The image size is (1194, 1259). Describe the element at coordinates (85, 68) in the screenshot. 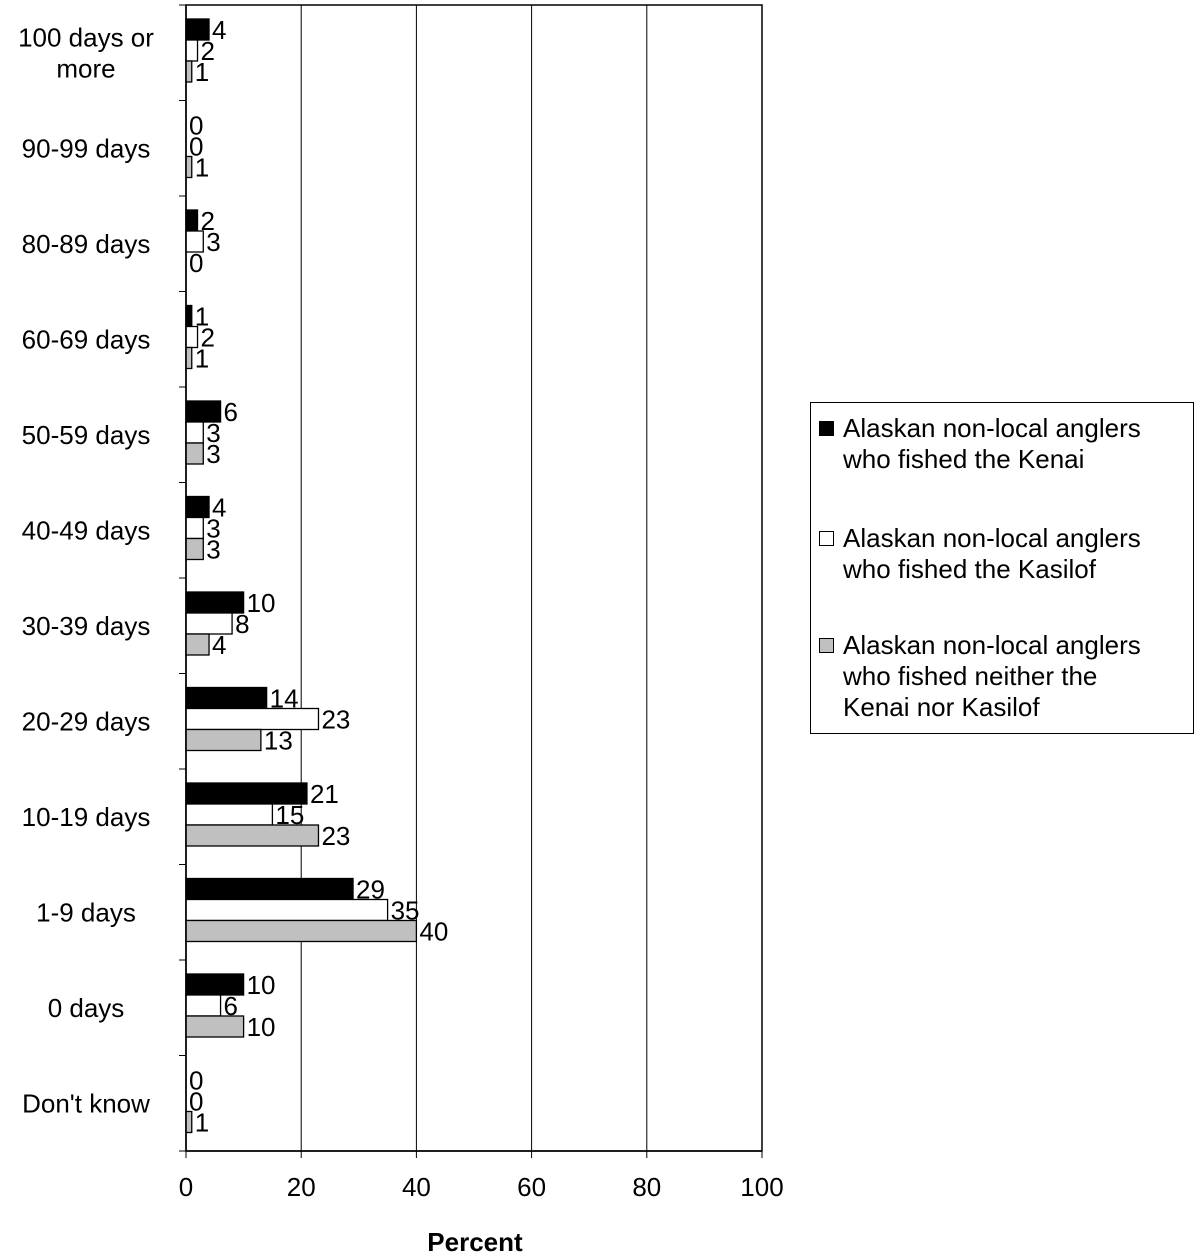

I see `category-label-line: more` at that location.